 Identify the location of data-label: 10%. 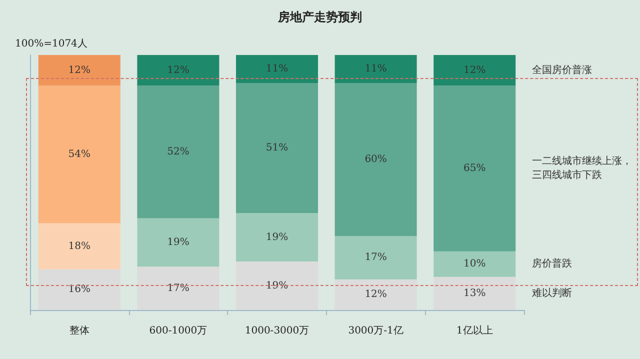
(474, 264).